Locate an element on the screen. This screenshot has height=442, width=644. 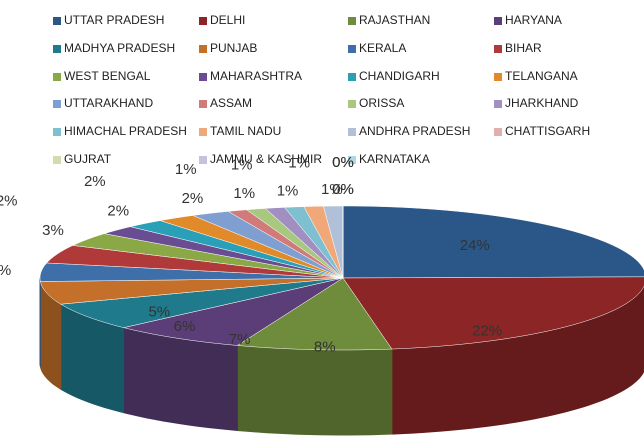
legend-label: ANDHRA PRADESH is located at coordinates (414, 131).